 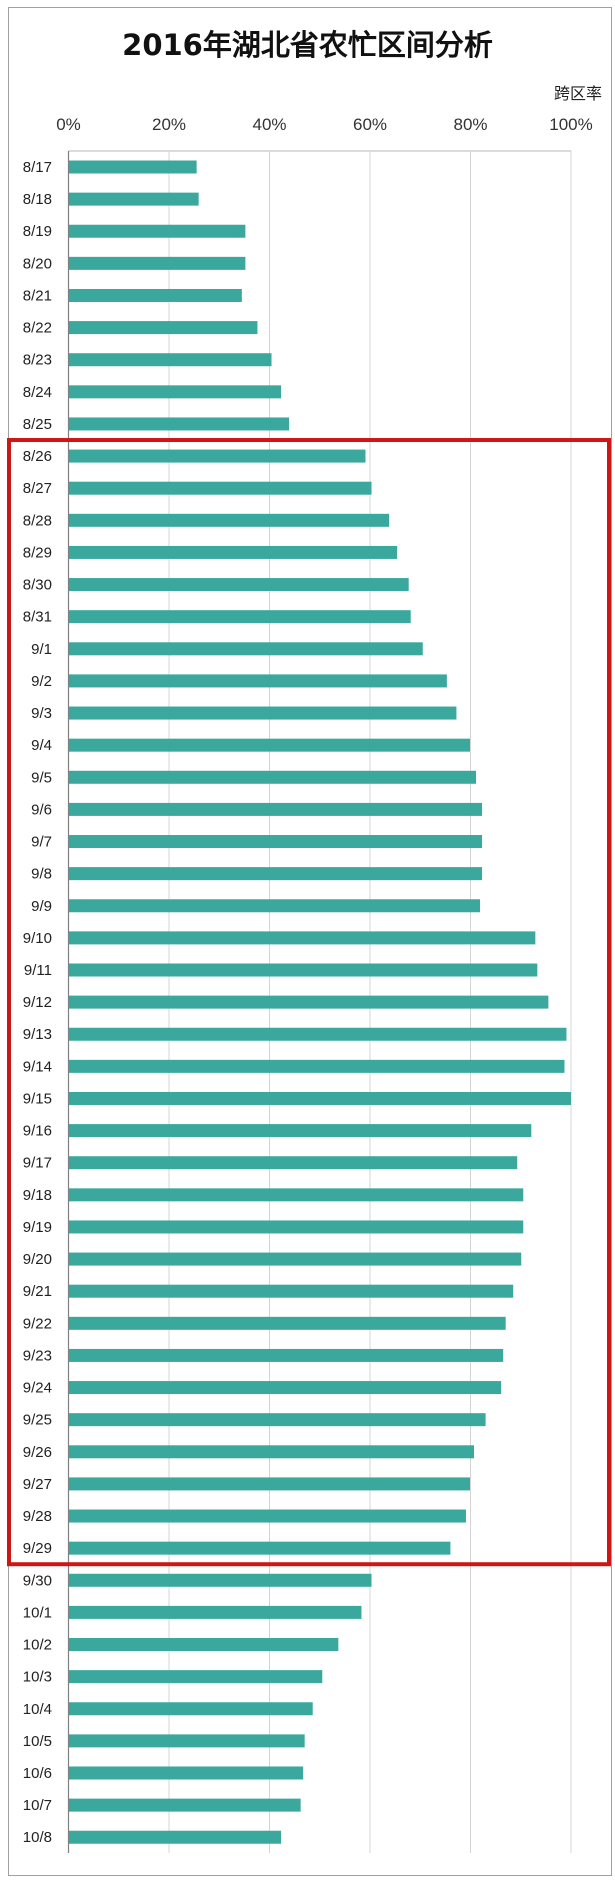 I want to click on category-label: 8/30, so click(x=37, y=585).